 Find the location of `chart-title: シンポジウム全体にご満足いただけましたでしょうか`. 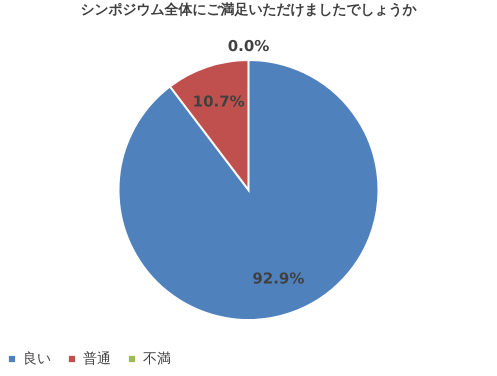

chart-title: シンポジウム全体にご満足いただけましたでしょうか is located at coordinates (249, 10).